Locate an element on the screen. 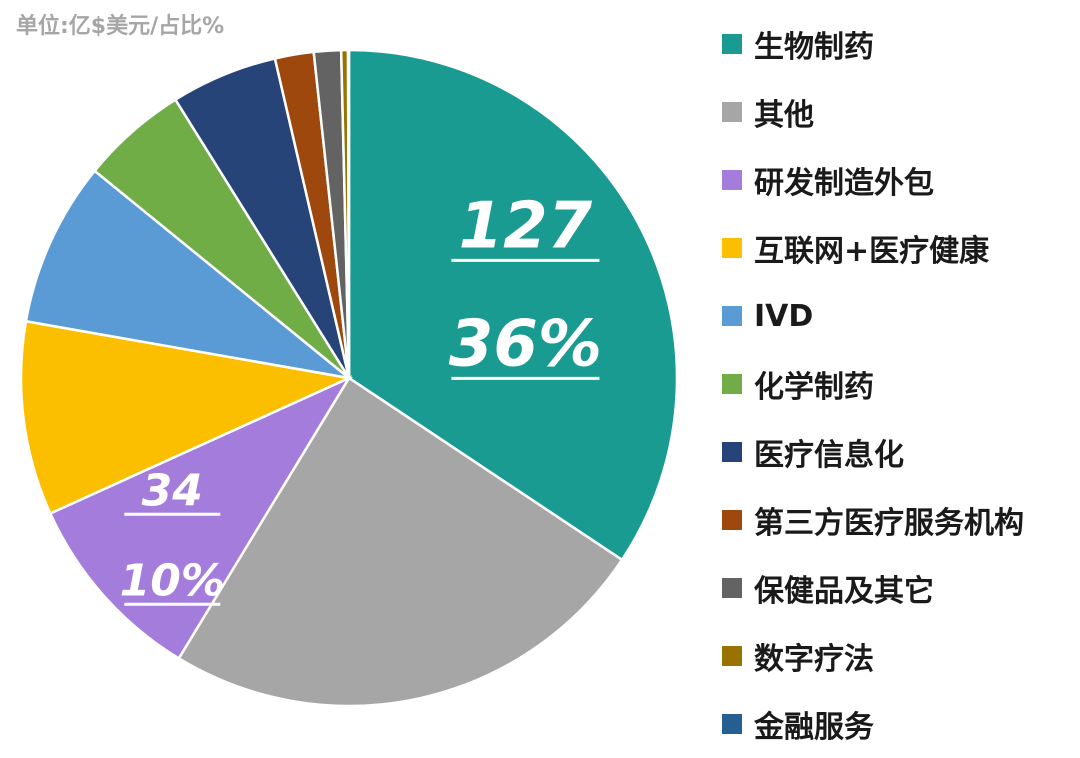 The image size is (1080, 758). legend-item: 生物制药 is located at coordinates (873, 44).